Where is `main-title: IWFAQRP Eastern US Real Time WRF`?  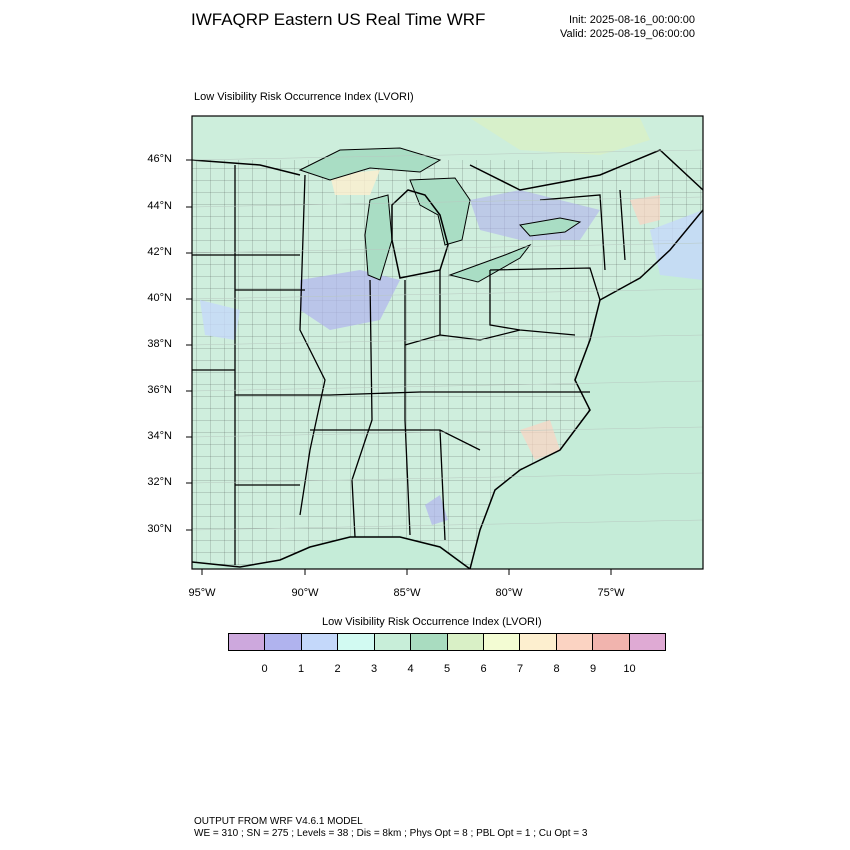 main-title: IWFAQRP Eastern US Real Time WRF is located at coordinates (338, 19).